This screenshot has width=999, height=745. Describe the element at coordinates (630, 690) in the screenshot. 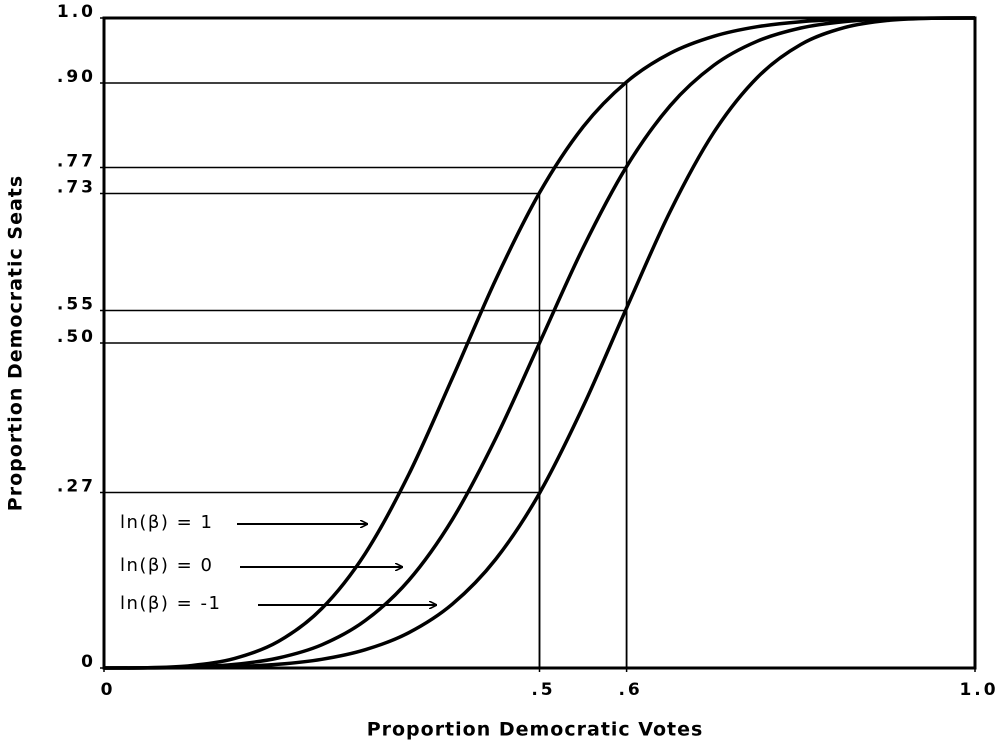

I see `x-tick-label: .6` at that location.